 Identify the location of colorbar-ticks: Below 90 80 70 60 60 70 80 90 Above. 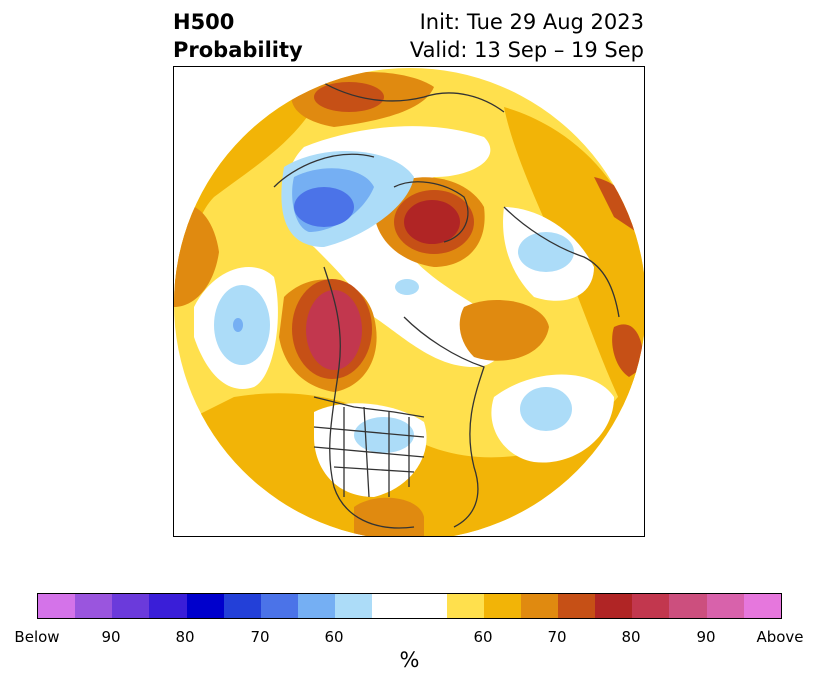
(409, 637).